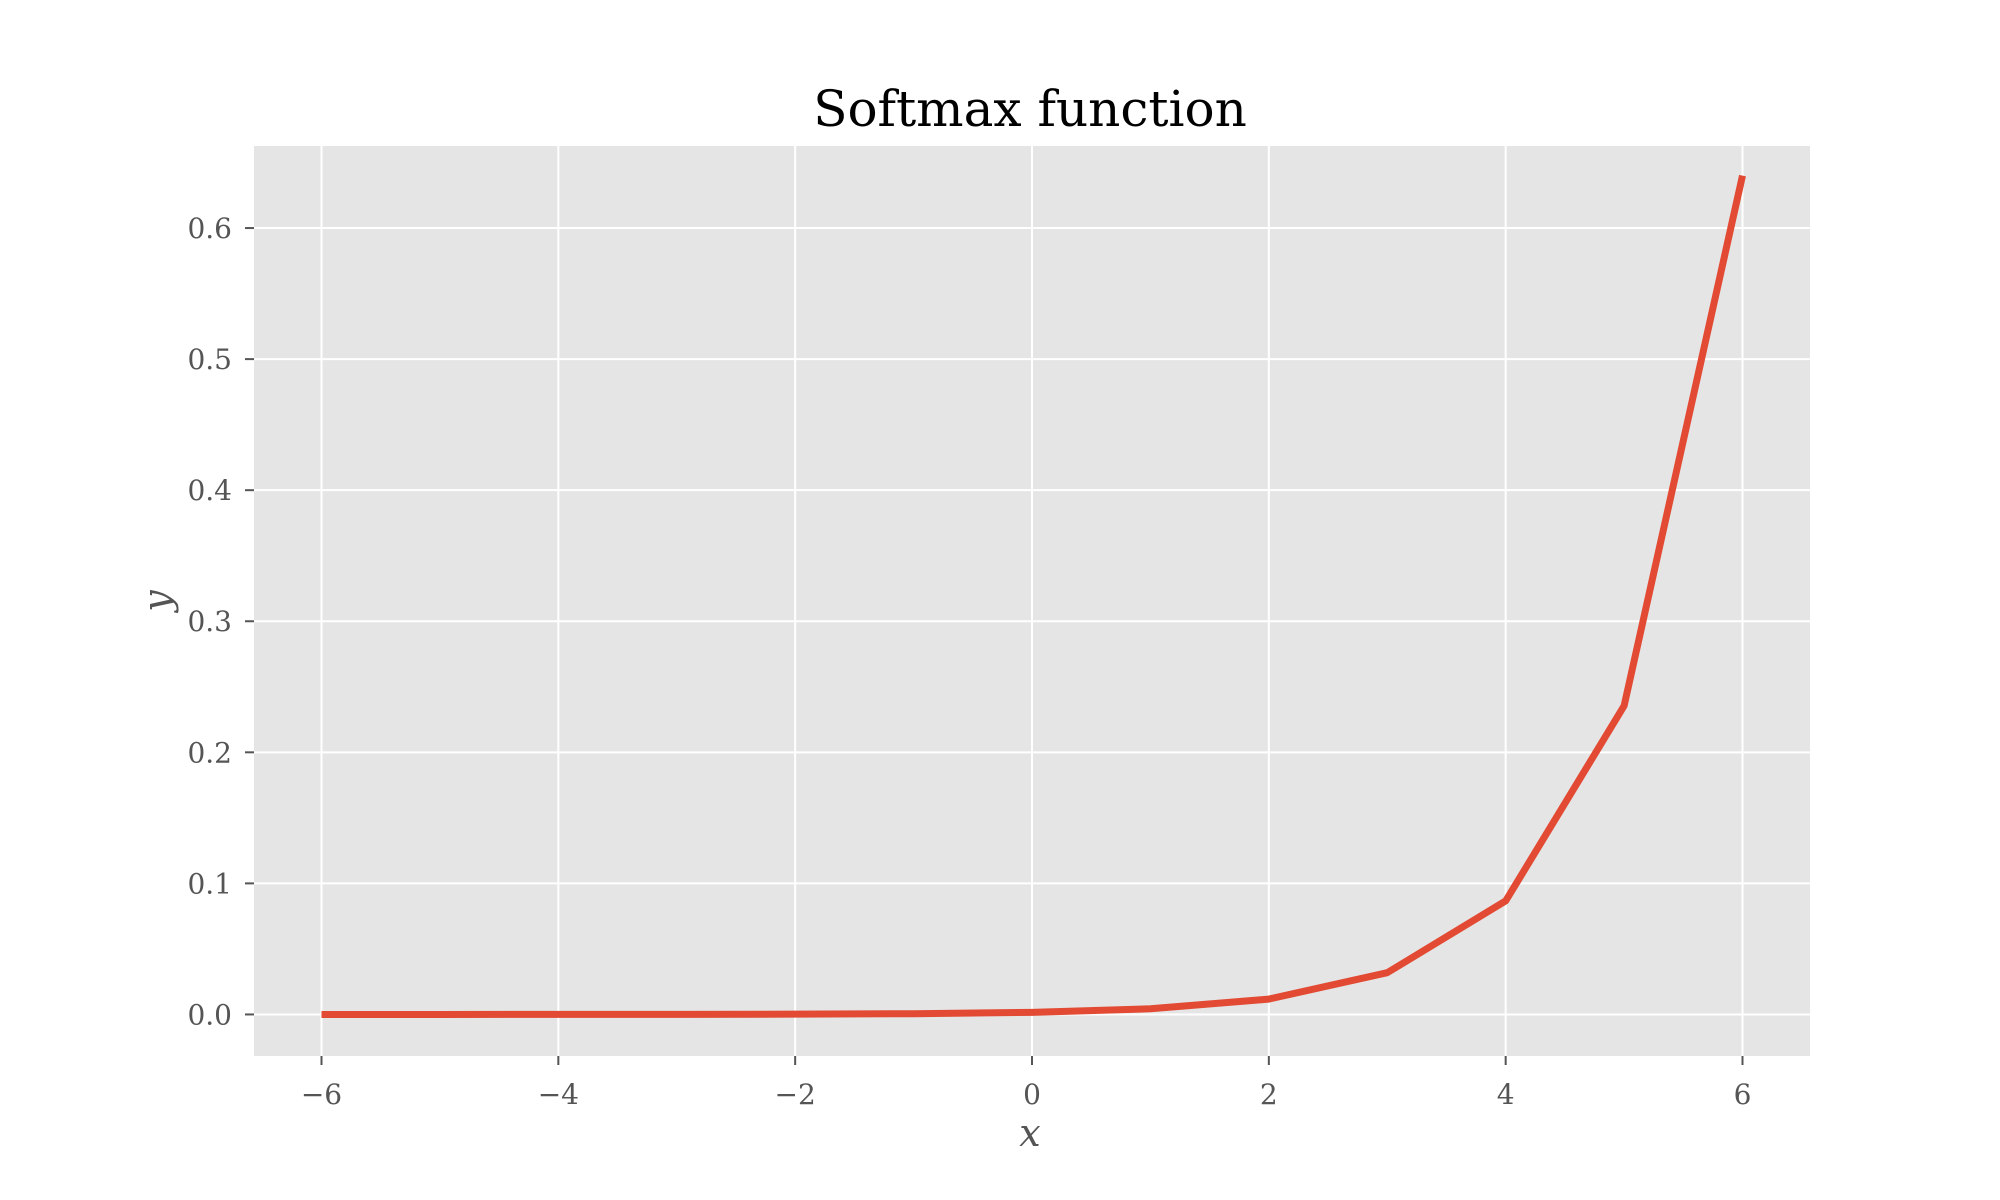 Image resolution: width=2000 pixels, height=1200 pixels. Describe the element at coordinates (209, 359) in the screenshot. I see `y-tick-label: 0.5` at that location.